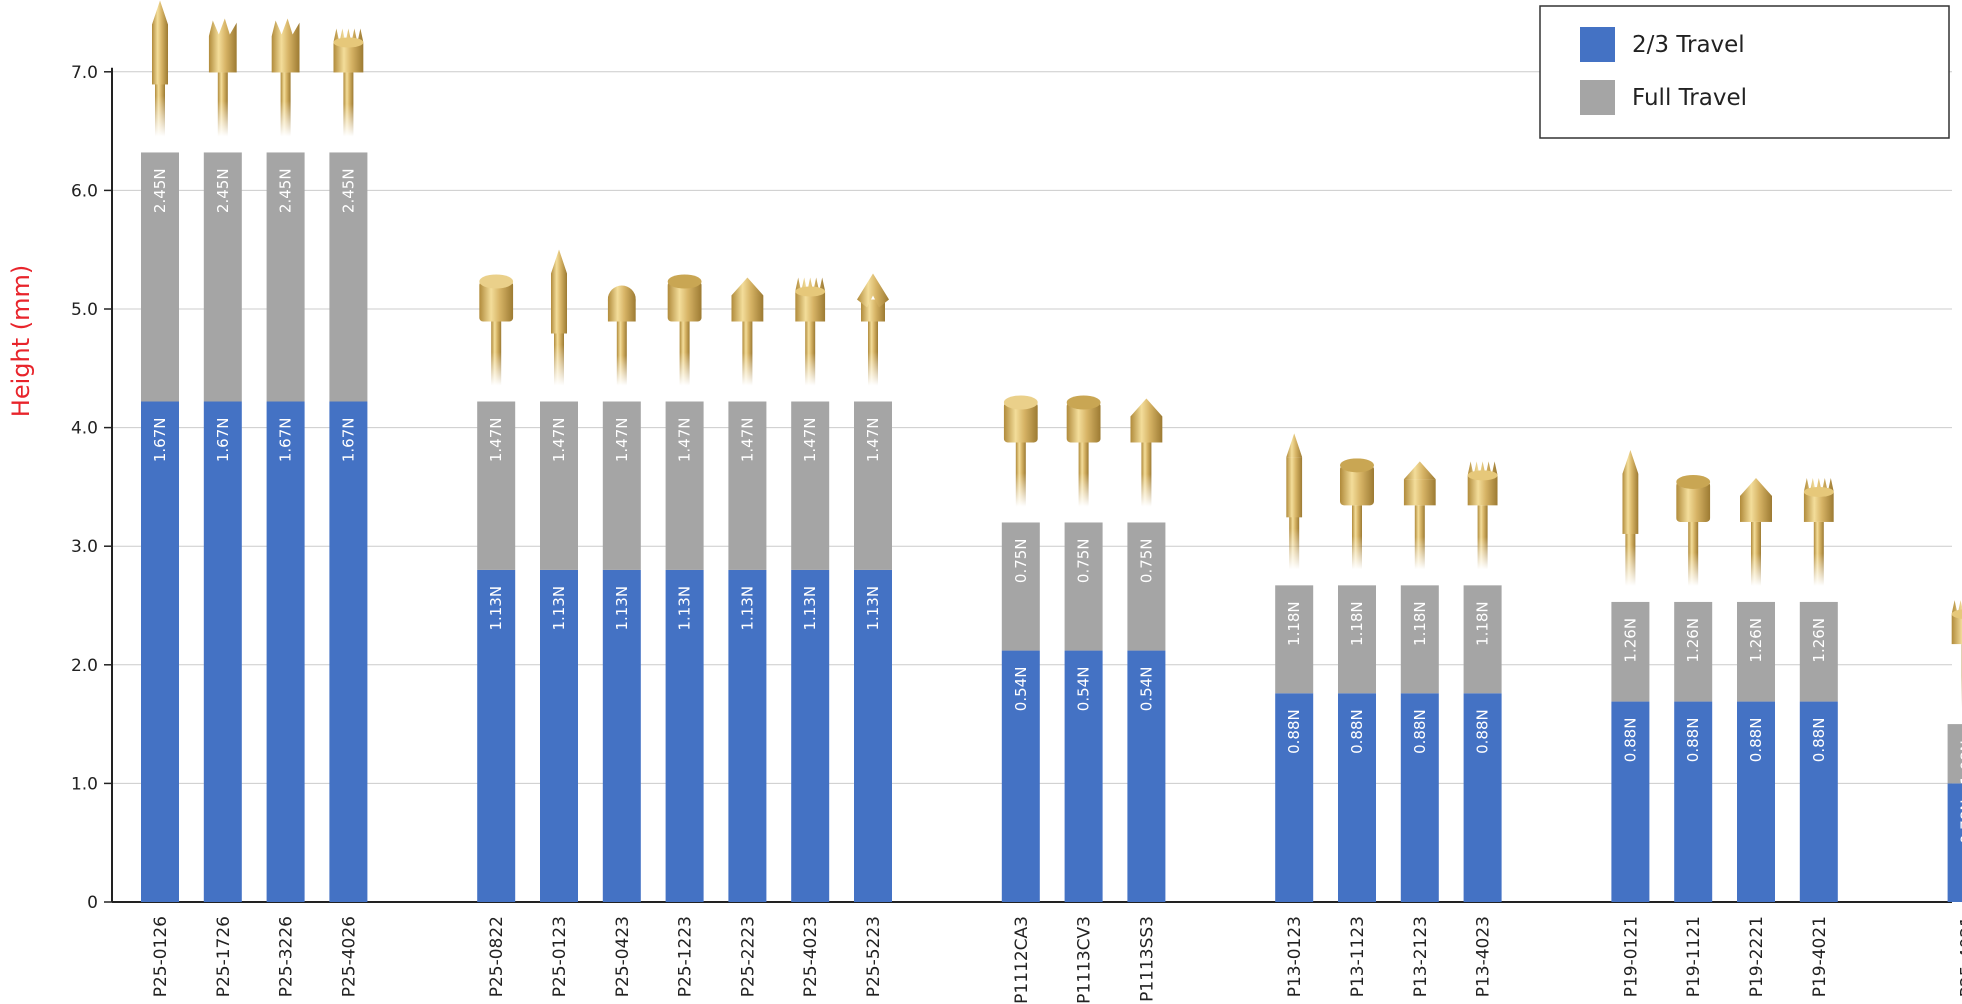 The image size is (1962, 1004). I want to click on y-tick-label: 7.0, so click(84, 73).